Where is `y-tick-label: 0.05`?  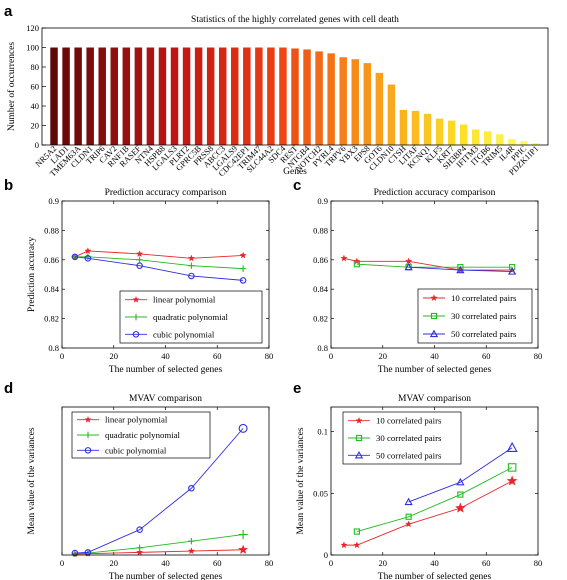 y-tick-label: 0.05 is located at coordinates (320, 493).